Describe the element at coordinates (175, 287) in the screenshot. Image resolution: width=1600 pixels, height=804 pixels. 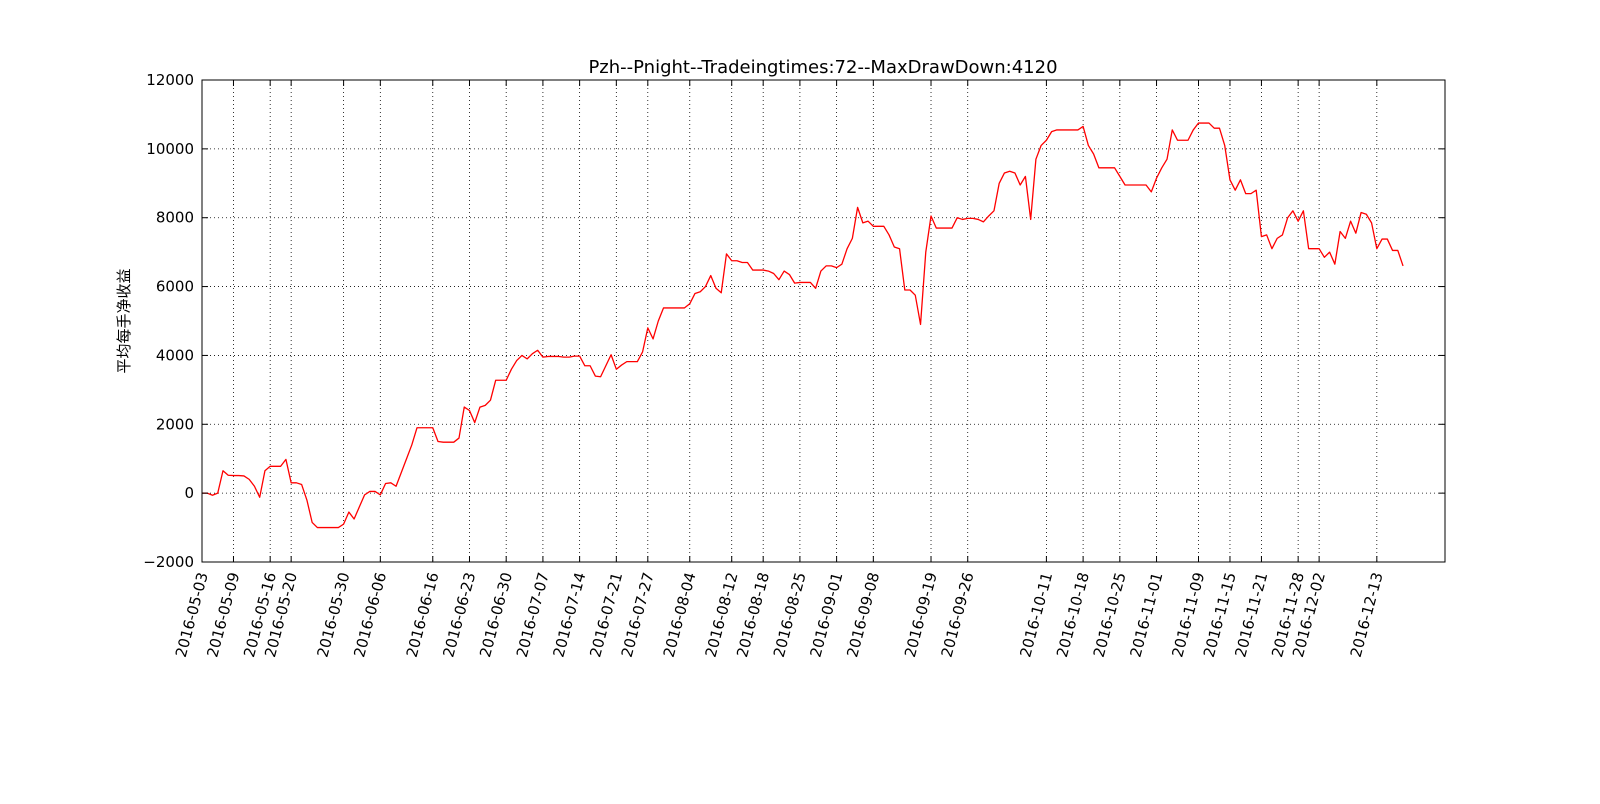
I see `y-tick-label: 6000` at that location.